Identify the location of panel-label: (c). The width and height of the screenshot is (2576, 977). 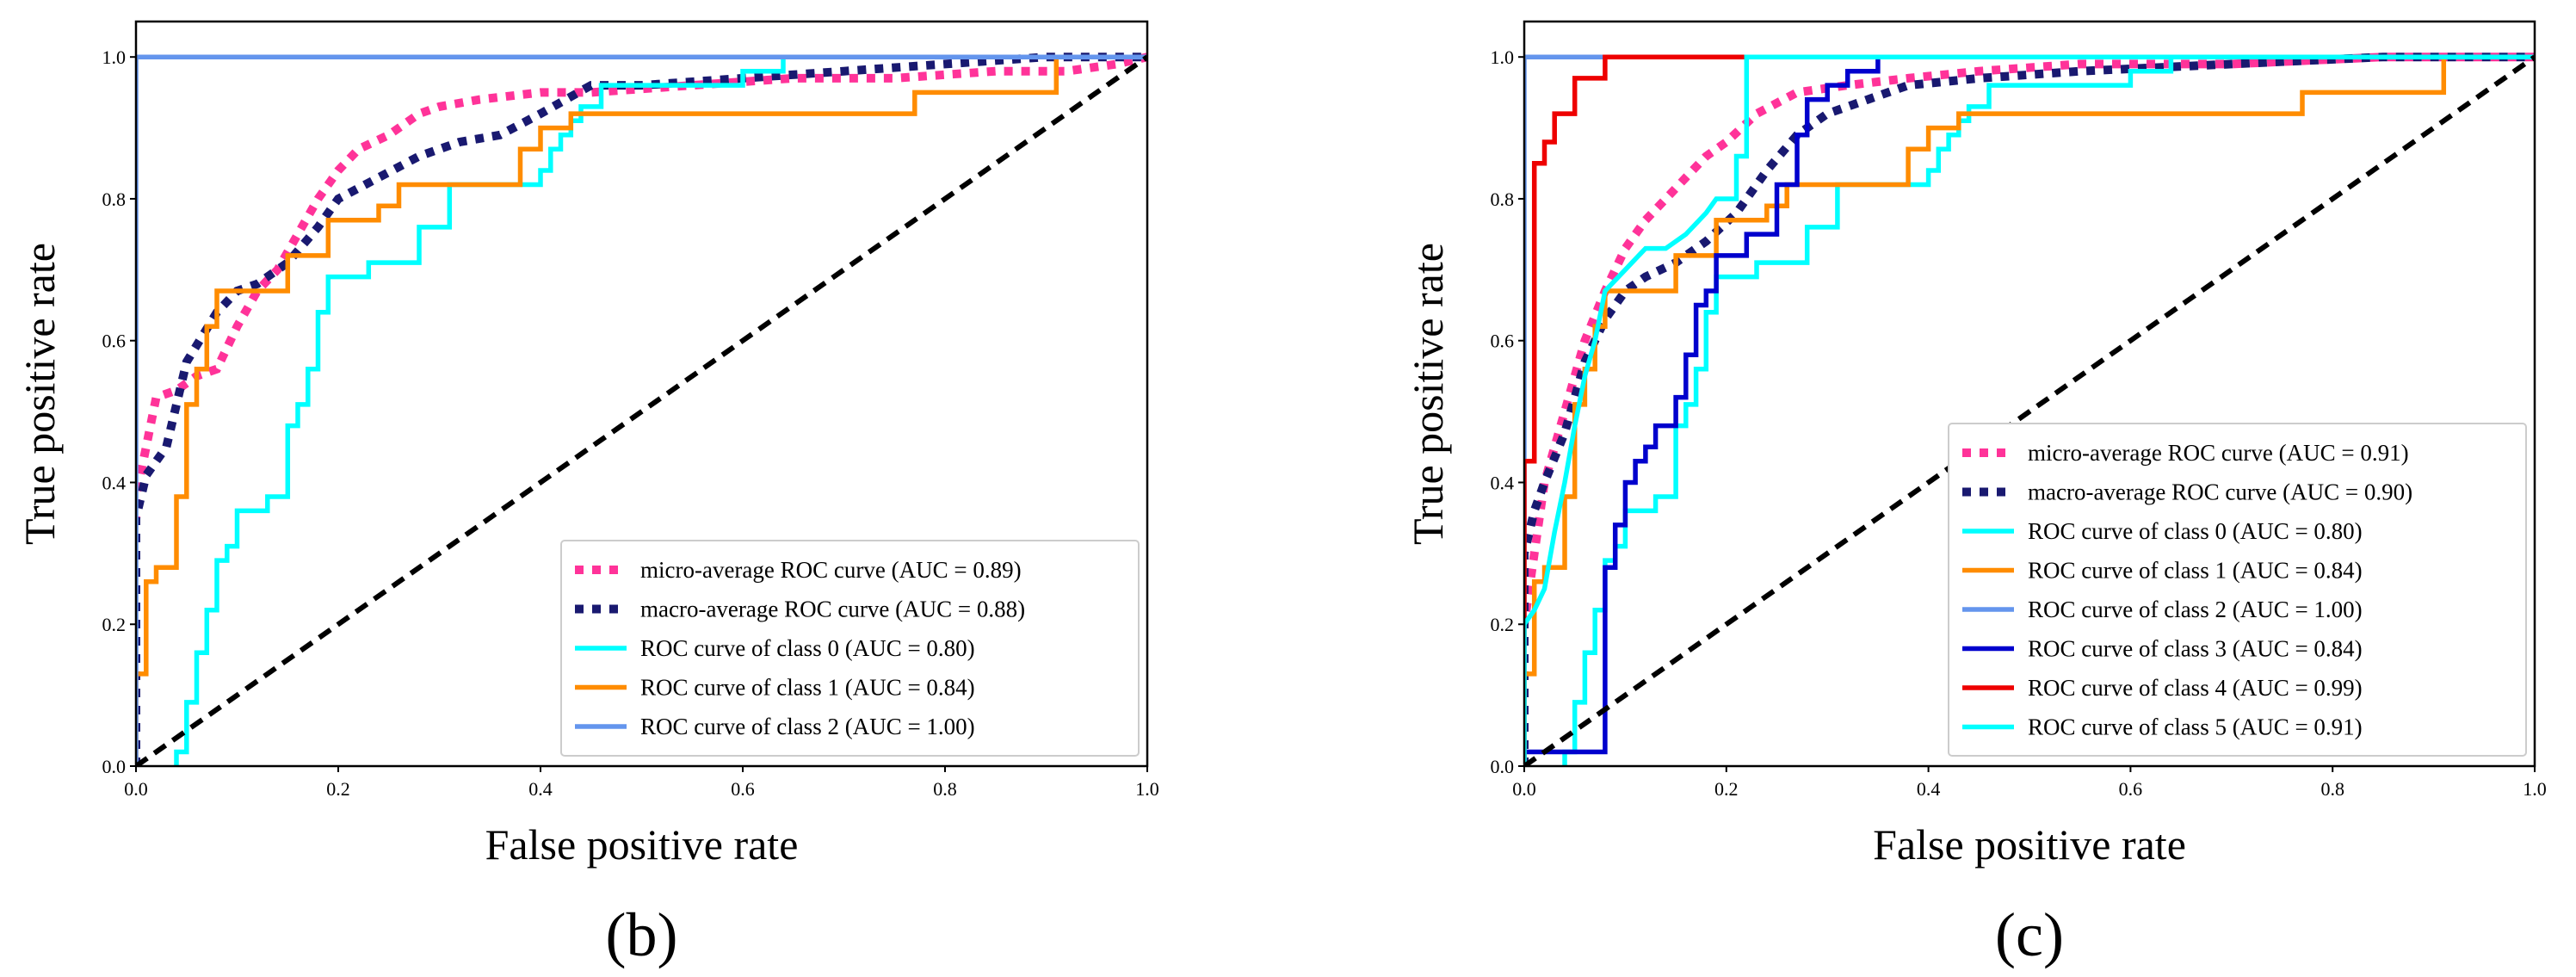
(2029, 934).